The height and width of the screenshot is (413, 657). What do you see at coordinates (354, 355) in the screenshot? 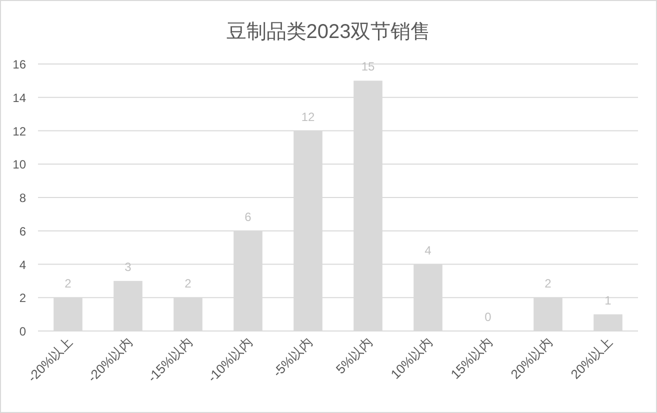
I see `x-tick-label: 5%以内` at bounding box center [354, 355].